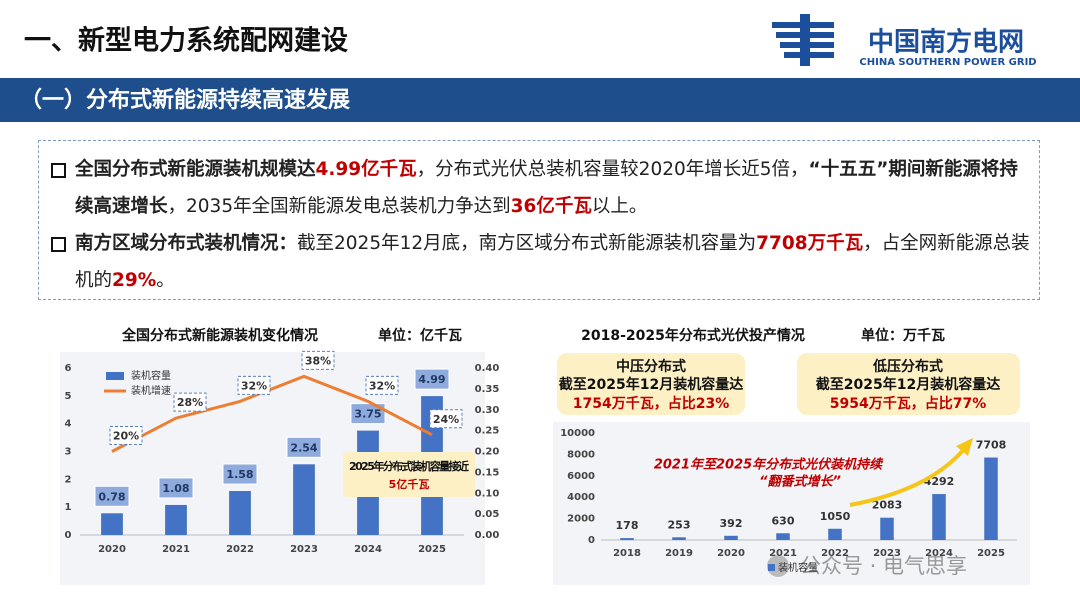 Image resolution: width=1080 pixels, height=608 pixels. I want to click on y2-tick-label: 0.40, so click(487, 368).